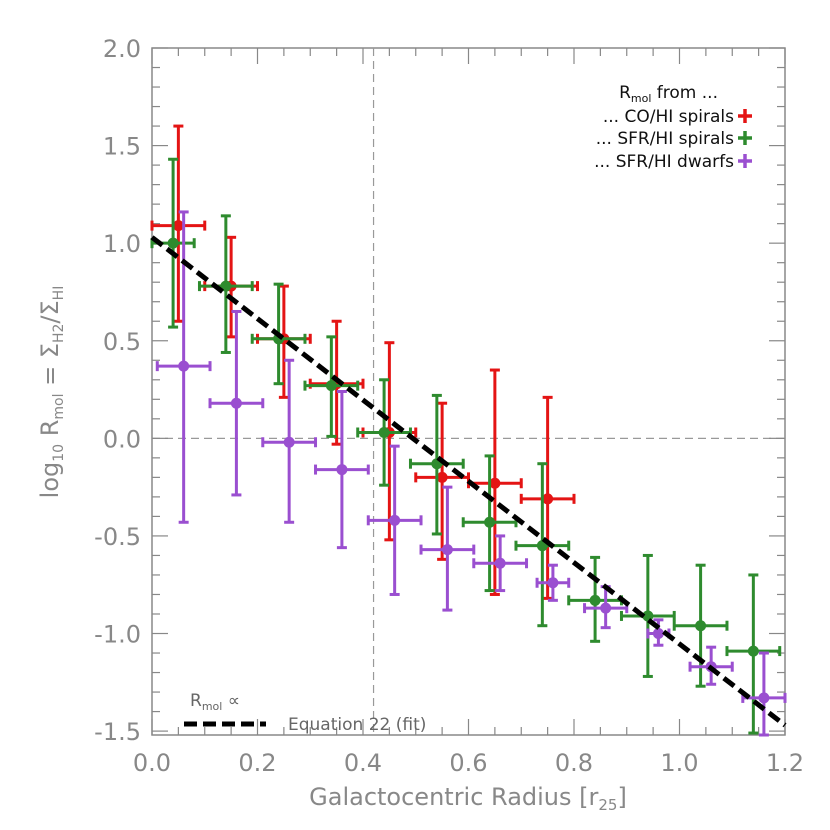 The height and width of the screenshot is (830, 830). Describe the element at coordinates (785, 763) in the screenshot. I see `x-tick-label: 1.2` at that location.